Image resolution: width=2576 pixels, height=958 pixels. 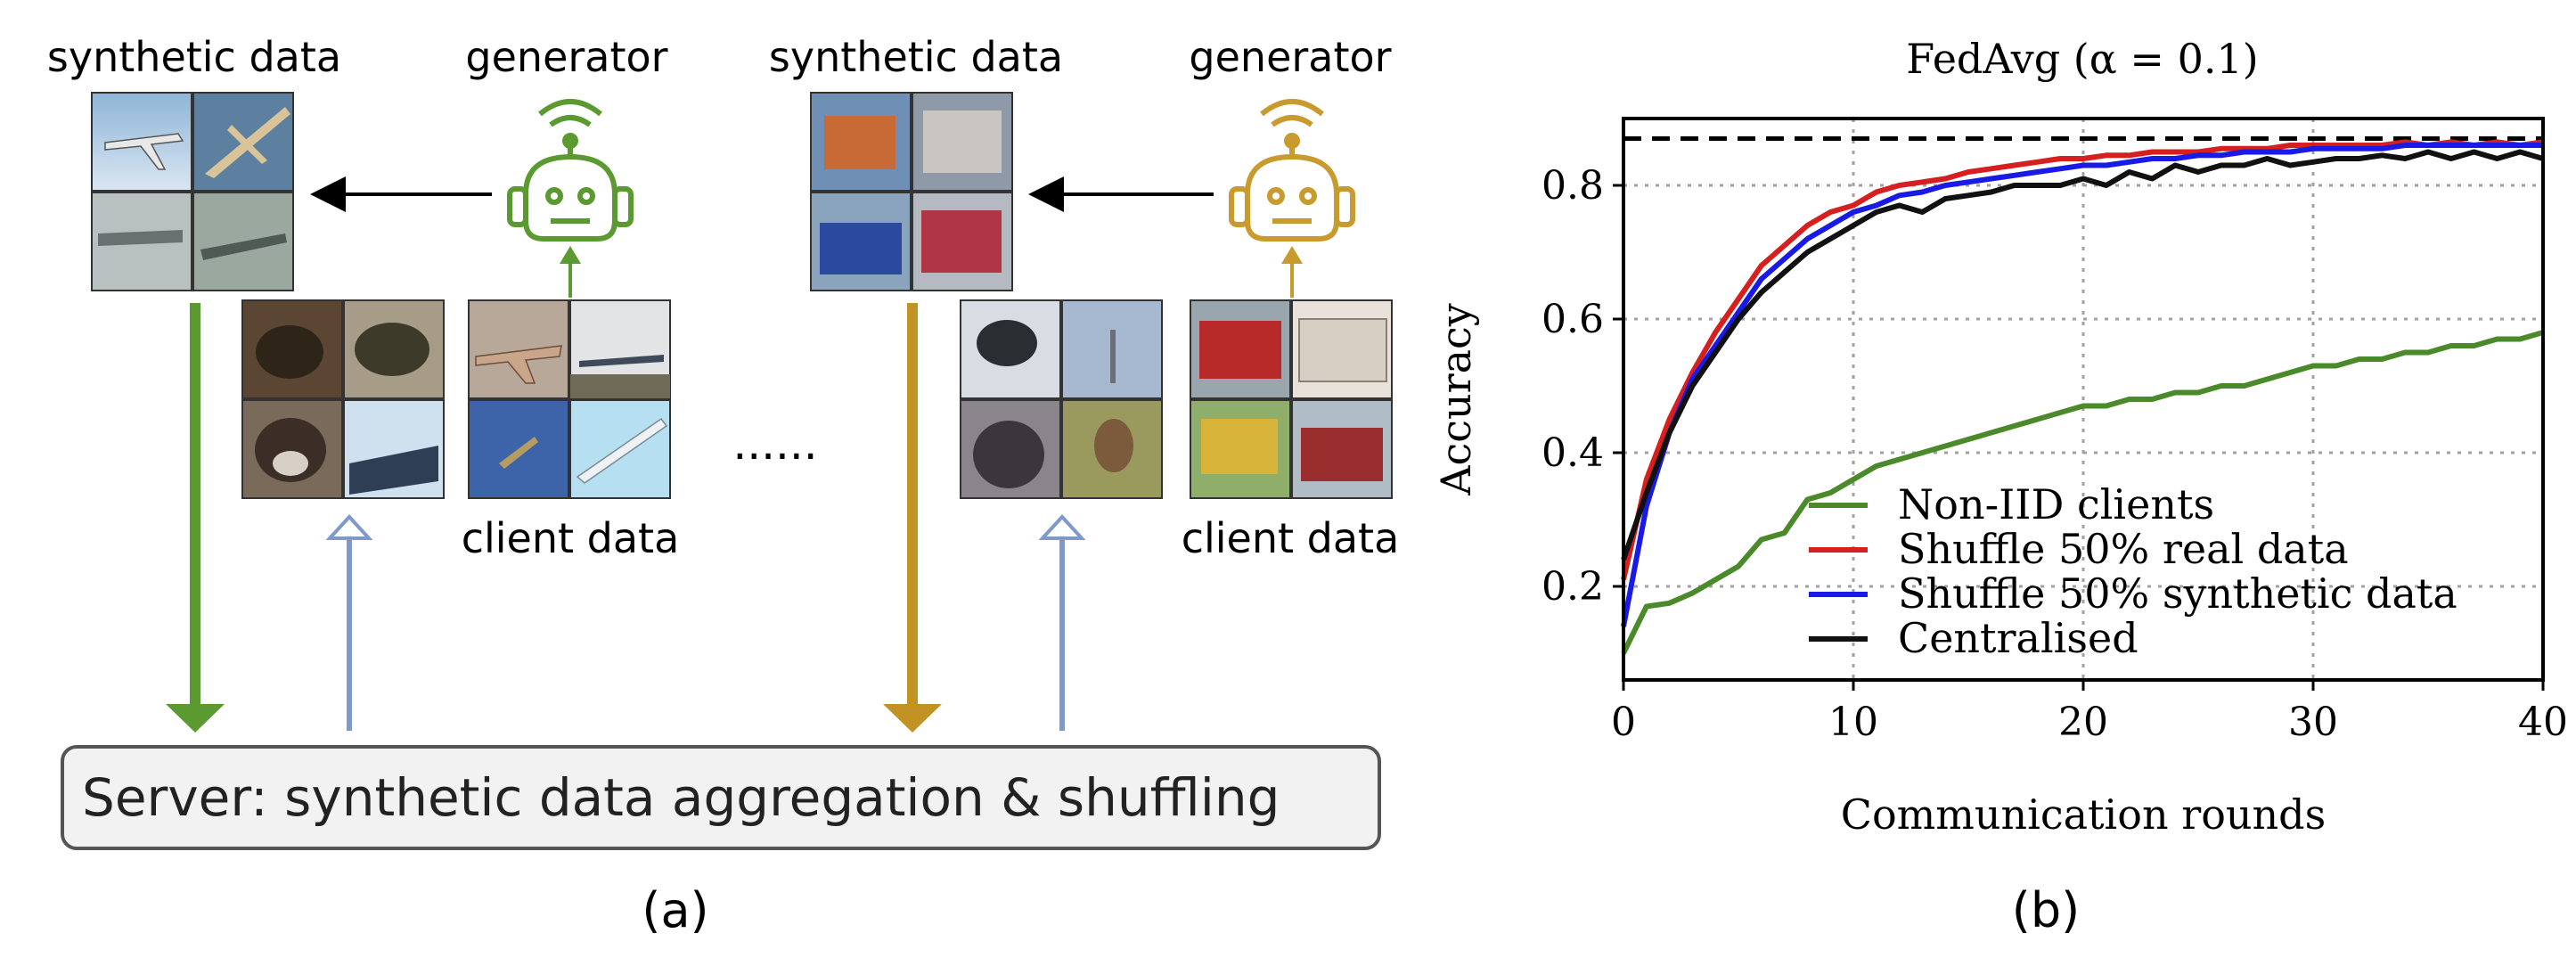 I want to click on right-synthetic-image-grid, so click(x=911, y=191).